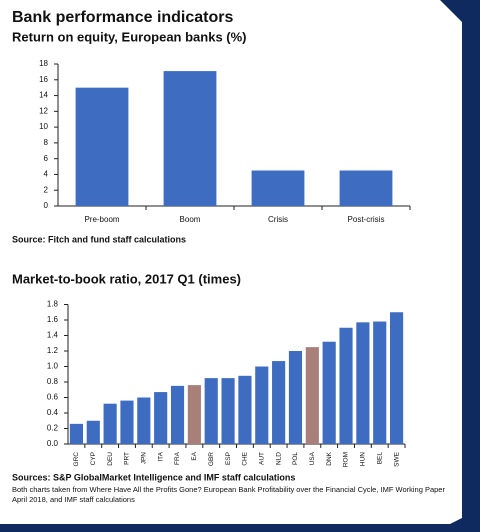  I want to click on y-tick-label: 0.8, so click(53, 381).